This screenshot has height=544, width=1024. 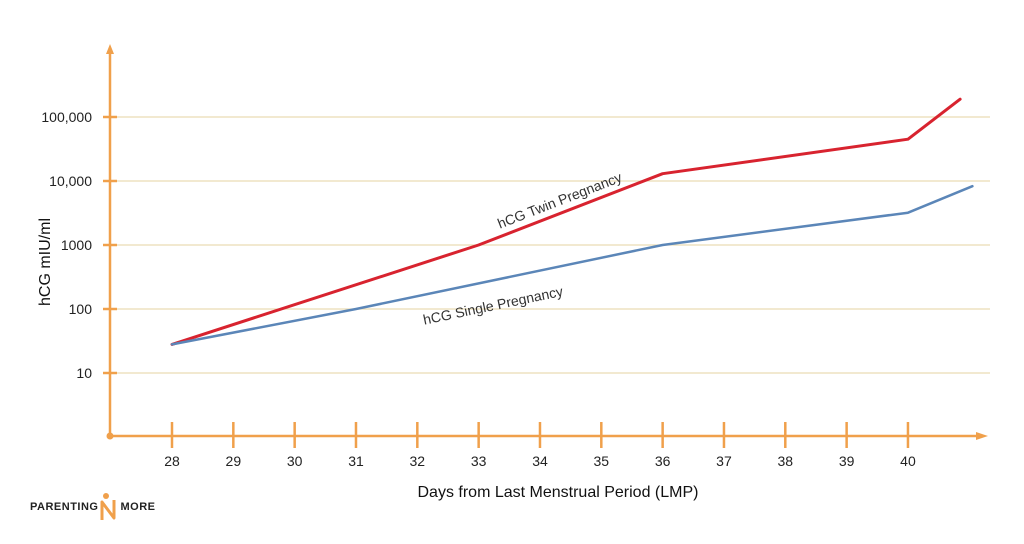 What do you see at coordinates (908, 461) in the screenshot?
I see `x-tick-label: 40` at bounding box center [908, 461].